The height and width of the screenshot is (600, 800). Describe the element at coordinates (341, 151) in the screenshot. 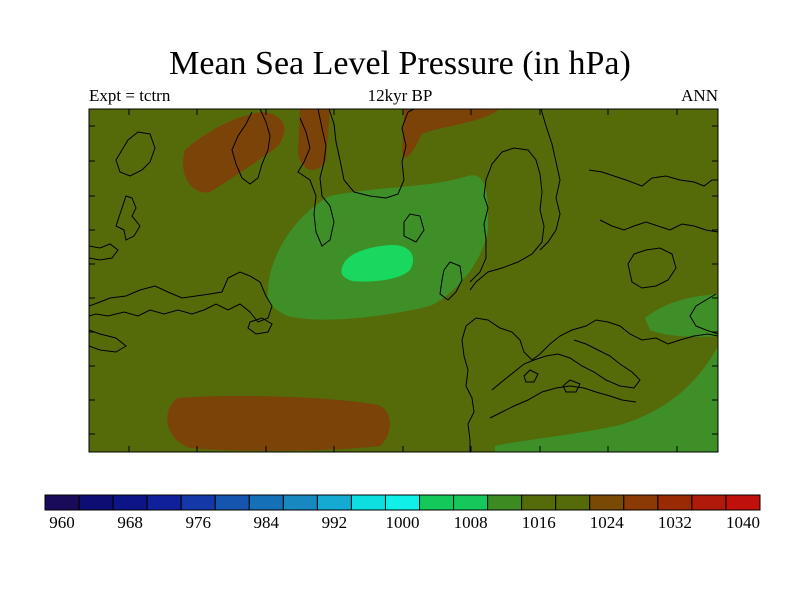

I see `high-pressure-north` at that location.